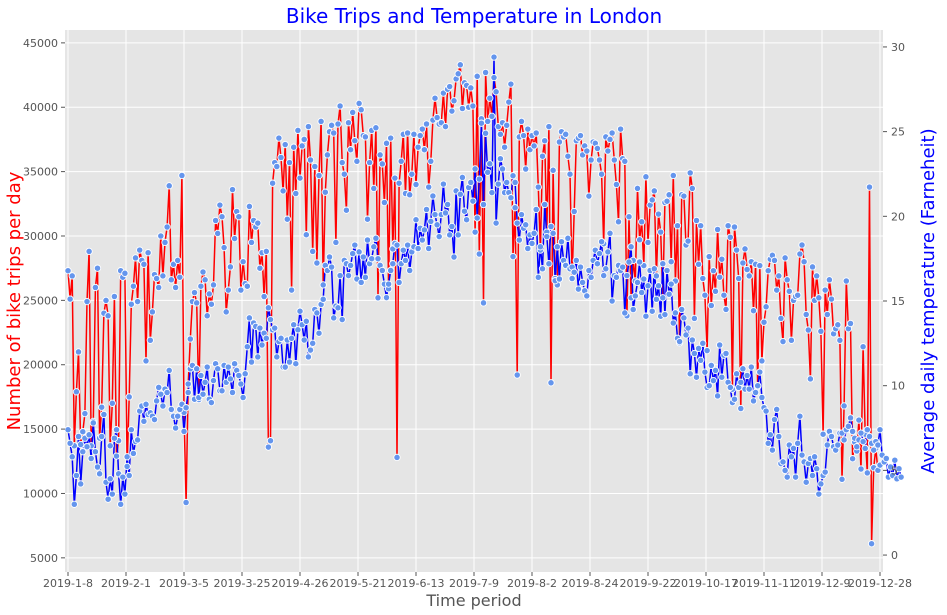 The height and width of the screenshot is (615, 947). I want to click on x-tick-label: 2019-3-25, so click(242, 583).